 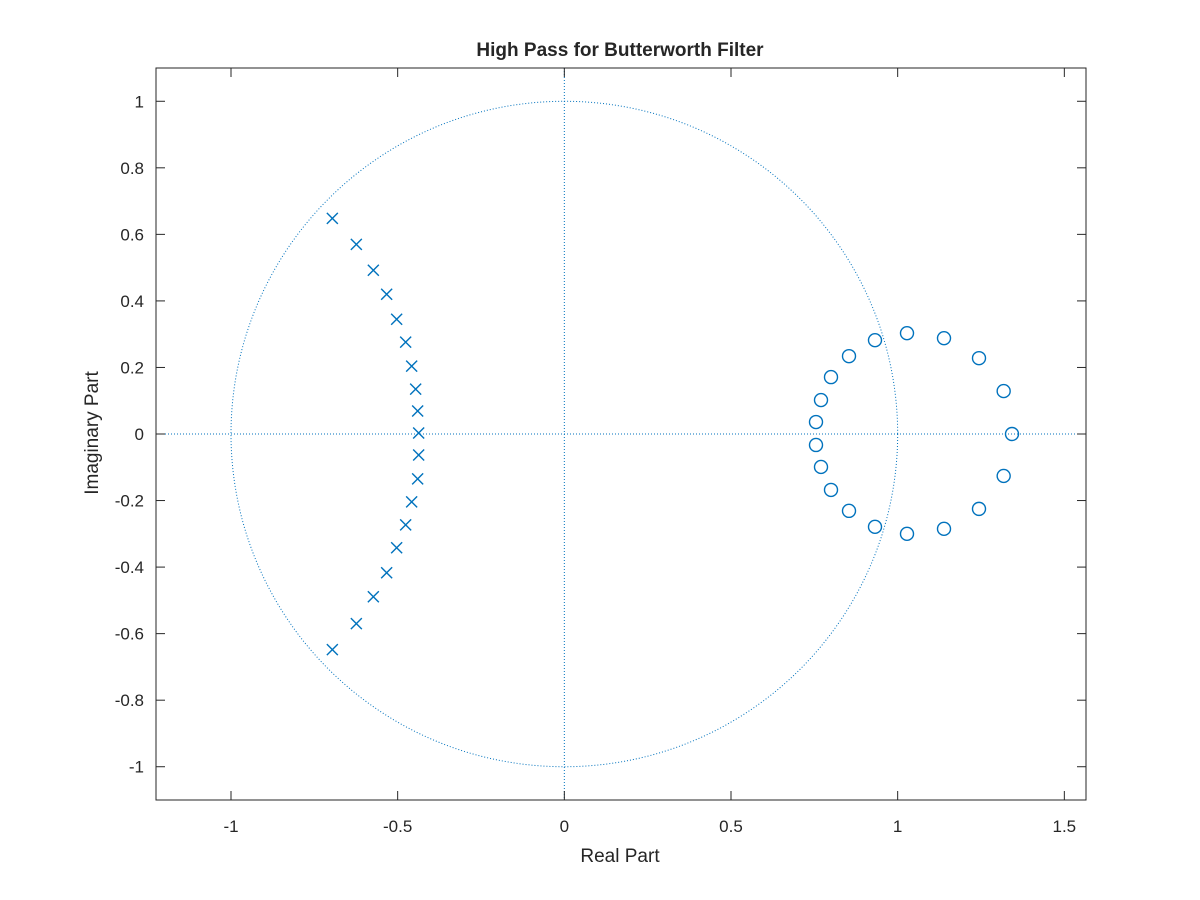 I want to click on y-tick-label: -0.8, so click(x=129, y=700).